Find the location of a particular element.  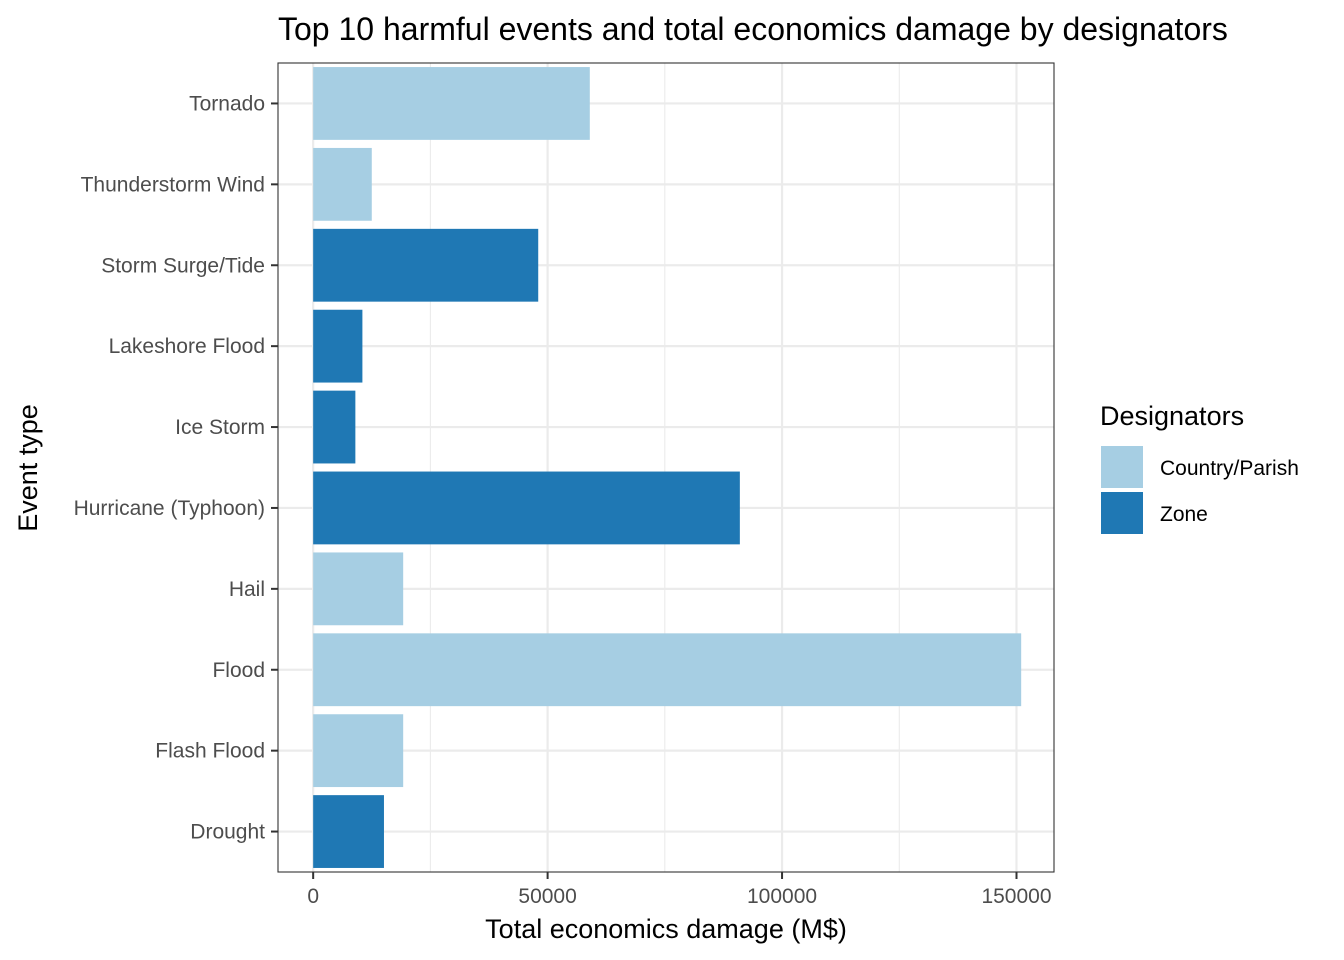

legend: Designators Country/Parish Zone is located at coordinates (1199, 467).